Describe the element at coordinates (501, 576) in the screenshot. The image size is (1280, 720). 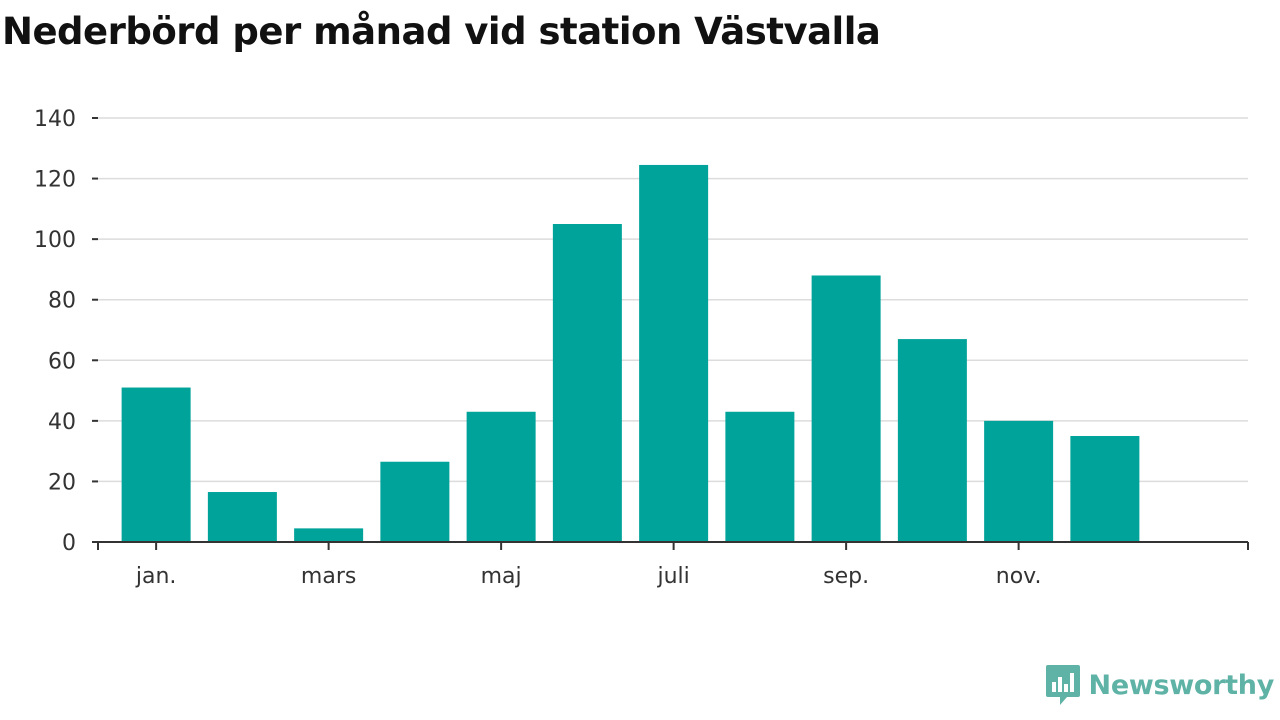
I see `x-tick-label: maj` at that location.